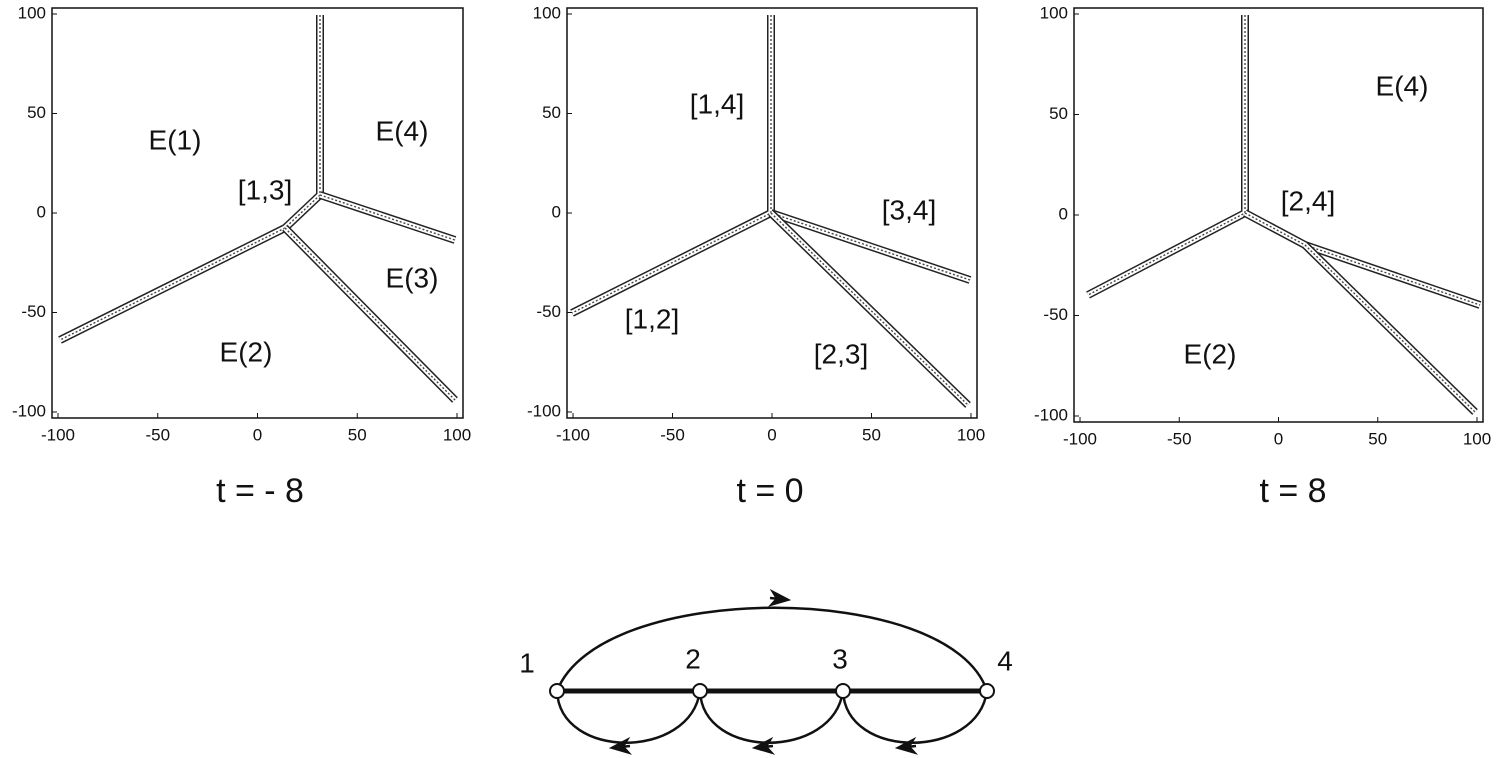  I want to click on region-label: [2,4], so click(1308, 200).